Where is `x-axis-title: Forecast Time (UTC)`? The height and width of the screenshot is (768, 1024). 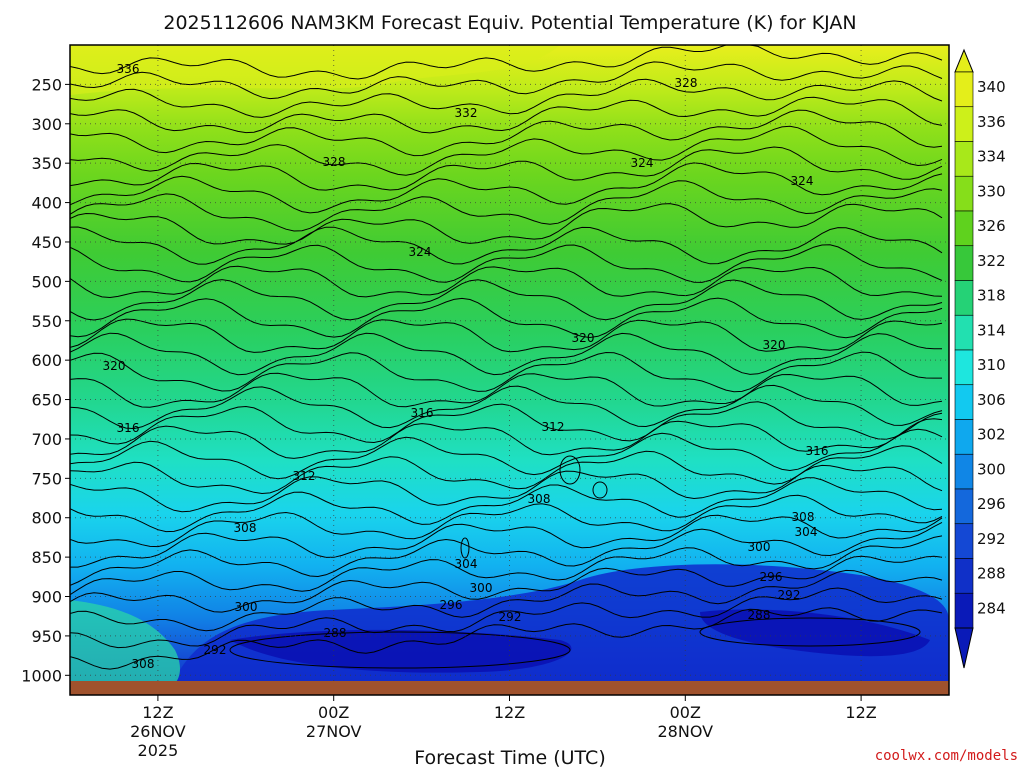 x-axis-title: Forecast Time (UTC) is located at coordinates (509, 757).